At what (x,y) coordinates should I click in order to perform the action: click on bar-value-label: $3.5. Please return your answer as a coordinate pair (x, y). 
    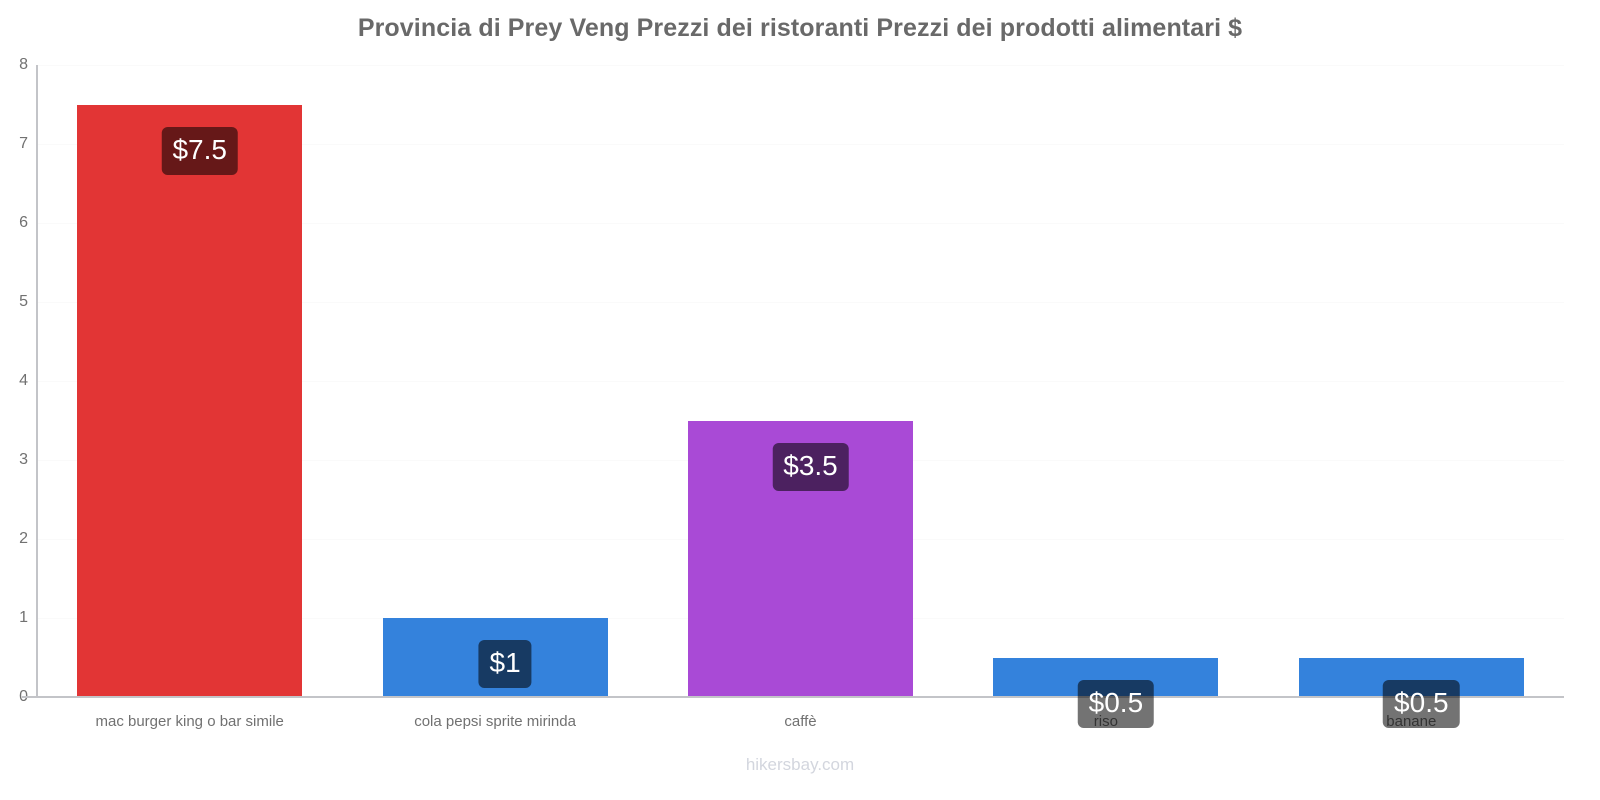
    Looking at the image, I should click on (810, 466).